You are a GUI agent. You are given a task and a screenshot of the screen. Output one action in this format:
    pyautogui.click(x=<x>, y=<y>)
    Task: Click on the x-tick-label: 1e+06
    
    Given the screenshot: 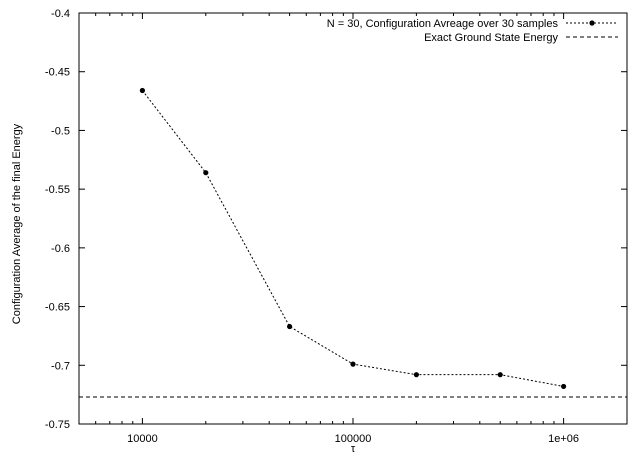 What is the action you would take?
    pyautogui.click(x=563, y=439)
    